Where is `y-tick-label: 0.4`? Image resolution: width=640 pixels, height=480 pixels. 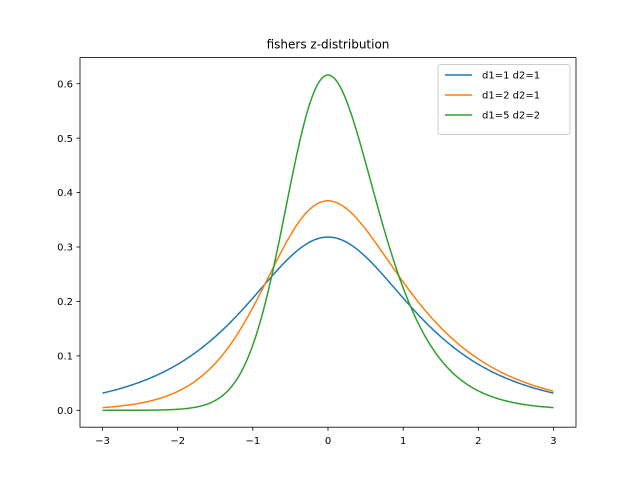 y-tick-label: 0.4 is located at coordinates (65, 193).